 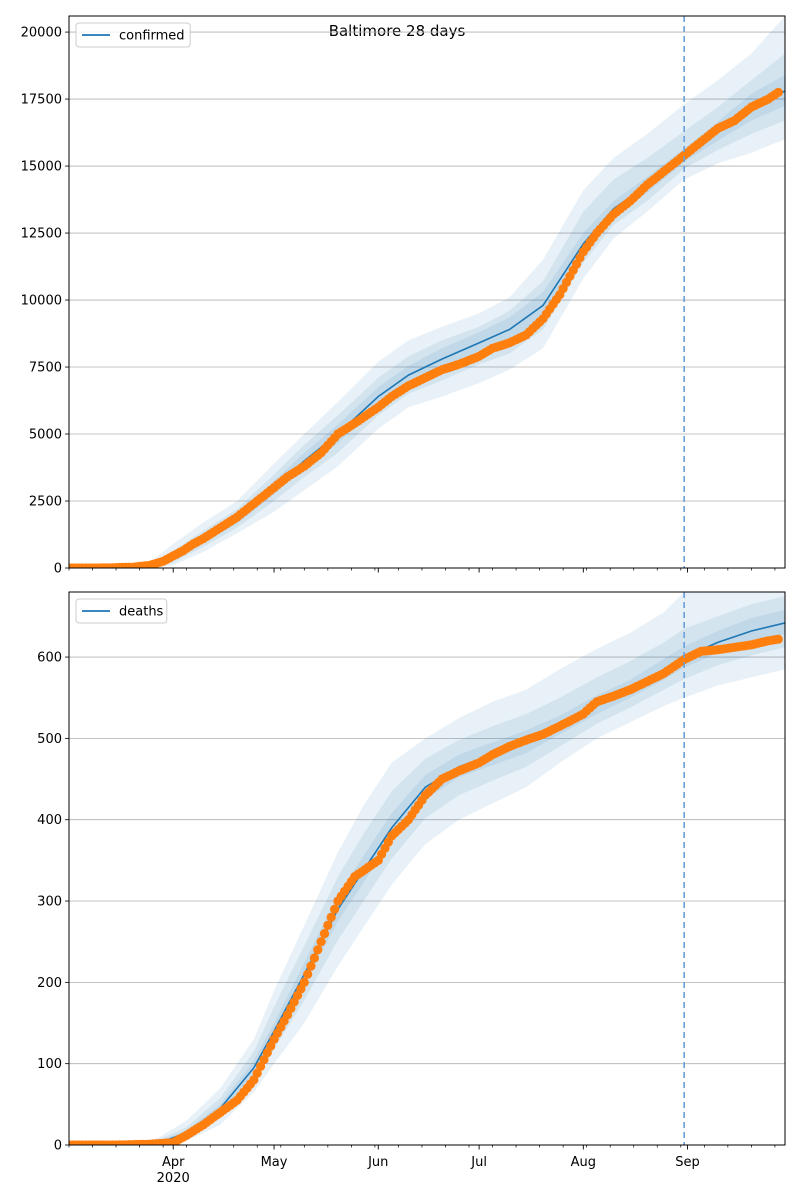 What do you see at coordinates (377, 1162) in the screenshot?
I see `x-month-label: Jun` at bounding box center [377, 1162].